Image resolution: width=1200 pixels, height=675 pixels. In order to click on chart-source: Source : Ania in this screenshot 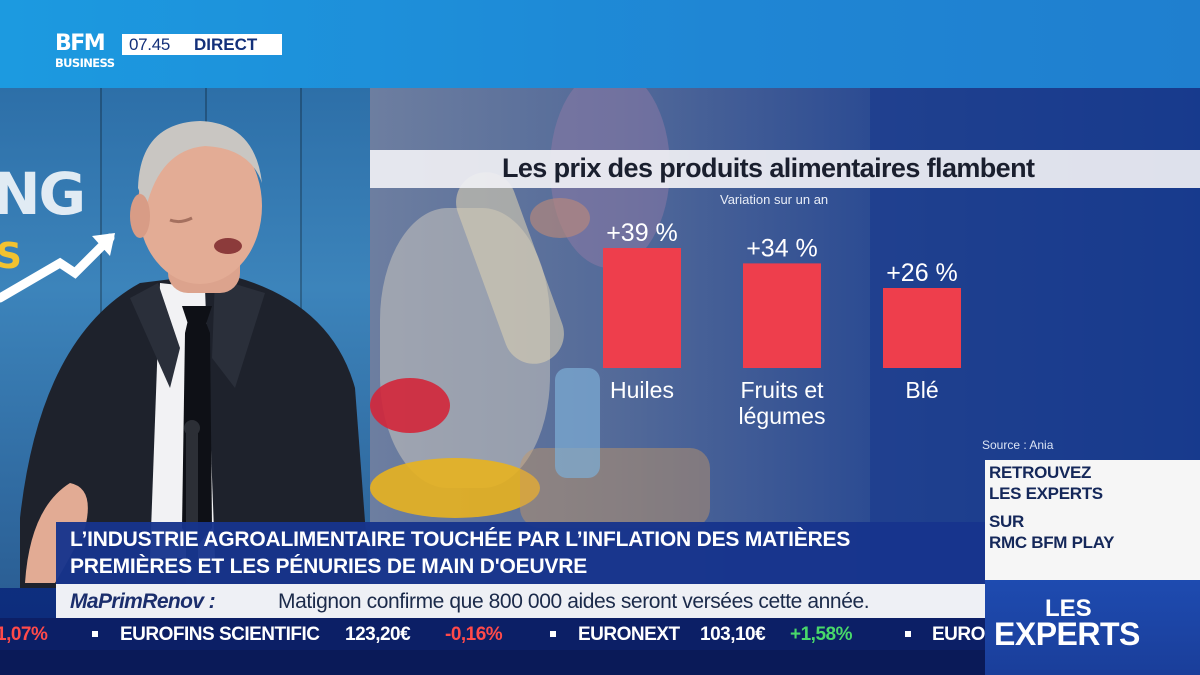, I will do `click(1018, 445)`.